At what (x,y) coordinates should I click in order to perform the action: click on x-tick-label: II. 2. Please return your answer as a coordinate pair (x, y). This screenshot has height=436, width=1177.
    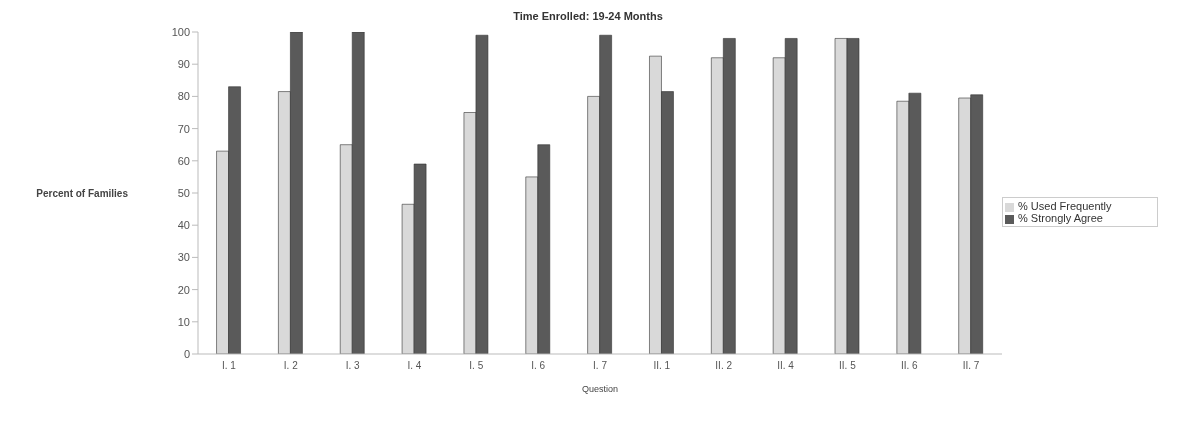
    Looking at the image, I should click on (724, 366).